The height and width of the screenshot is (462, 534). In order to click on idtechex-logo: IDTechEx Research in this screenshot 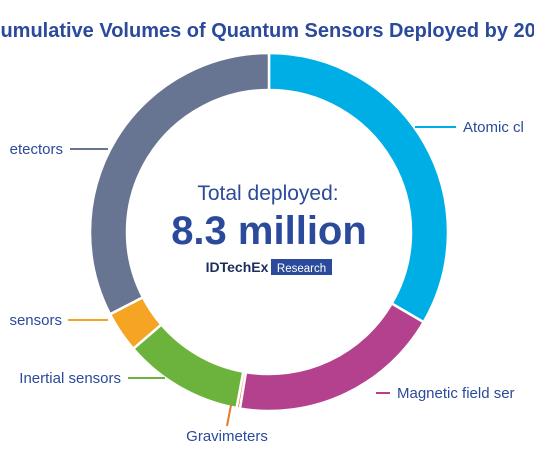, I will do `click(269, 267)`.